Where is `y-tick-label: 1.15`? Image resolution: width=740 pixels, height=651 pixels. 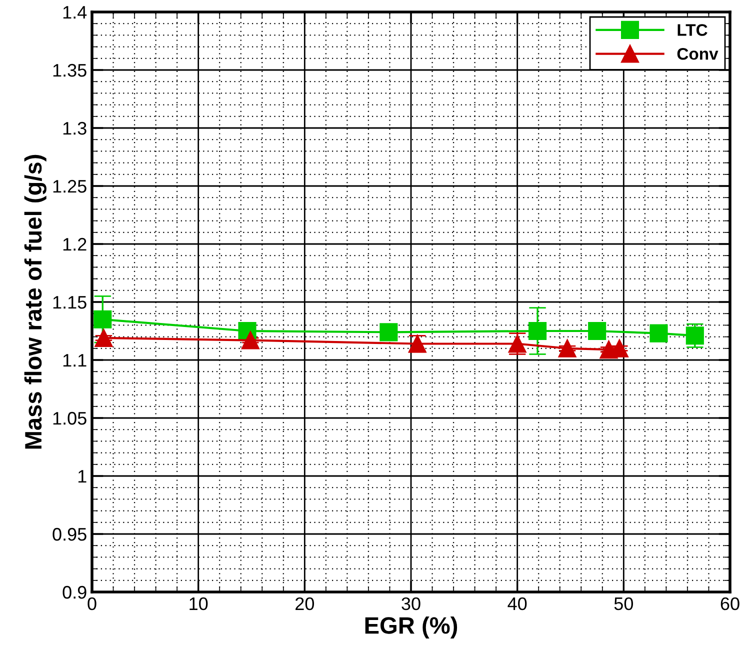 y-tick-label: 1.15 is located at coordinates (69, 302).